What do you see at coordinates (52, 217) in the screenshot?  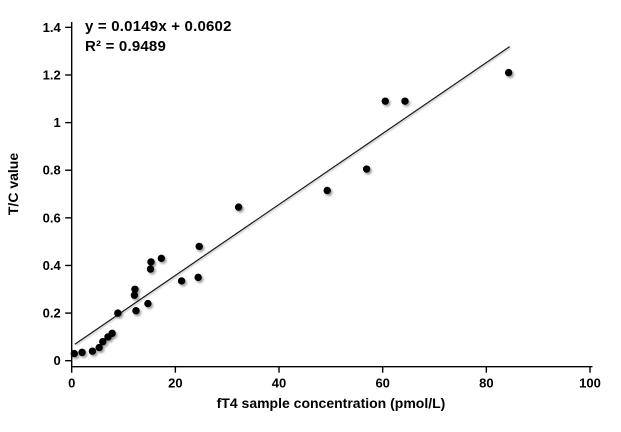 I see `y-tick-label: 0.6` at bounding box center [52, 217].